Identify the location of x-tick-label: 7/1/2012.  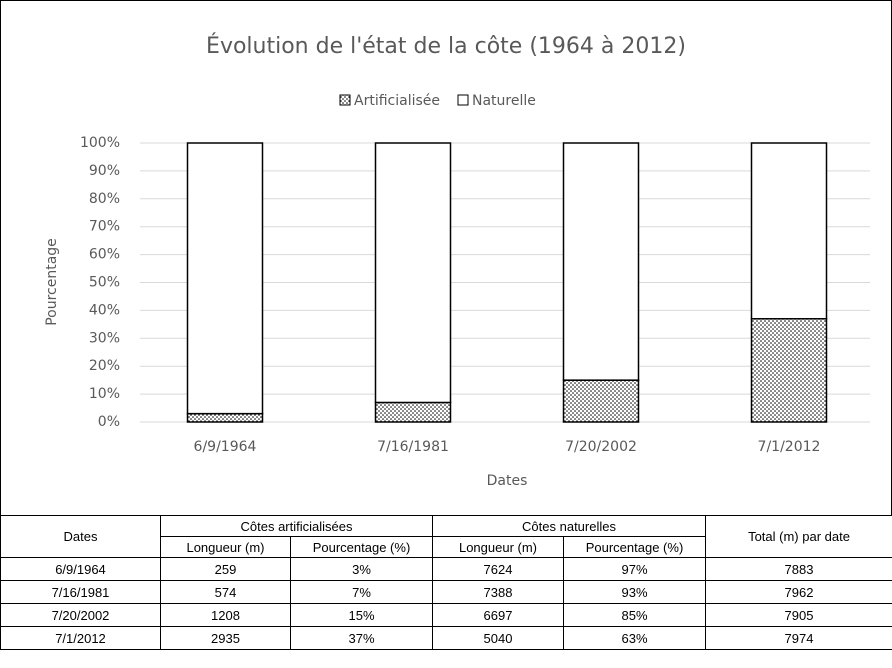
(789, 447).